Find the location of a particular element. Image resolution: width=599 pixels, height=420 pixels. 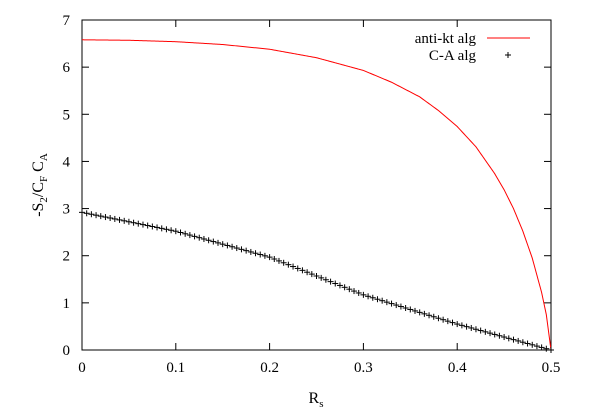

x-tick-label: 0.4 is located at coordinates (457, 368).